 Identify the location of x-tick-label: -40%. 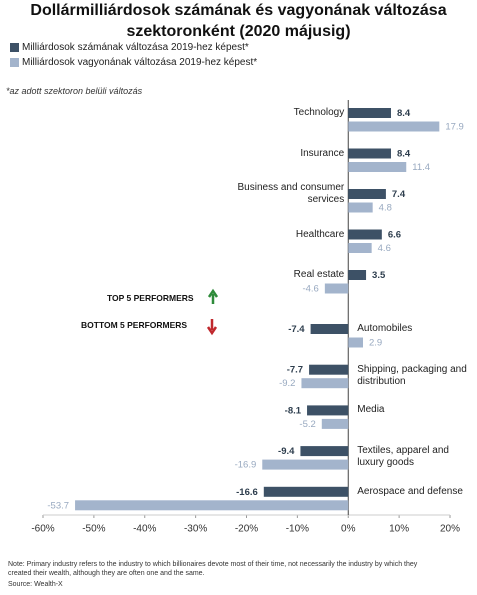
(144, 529).